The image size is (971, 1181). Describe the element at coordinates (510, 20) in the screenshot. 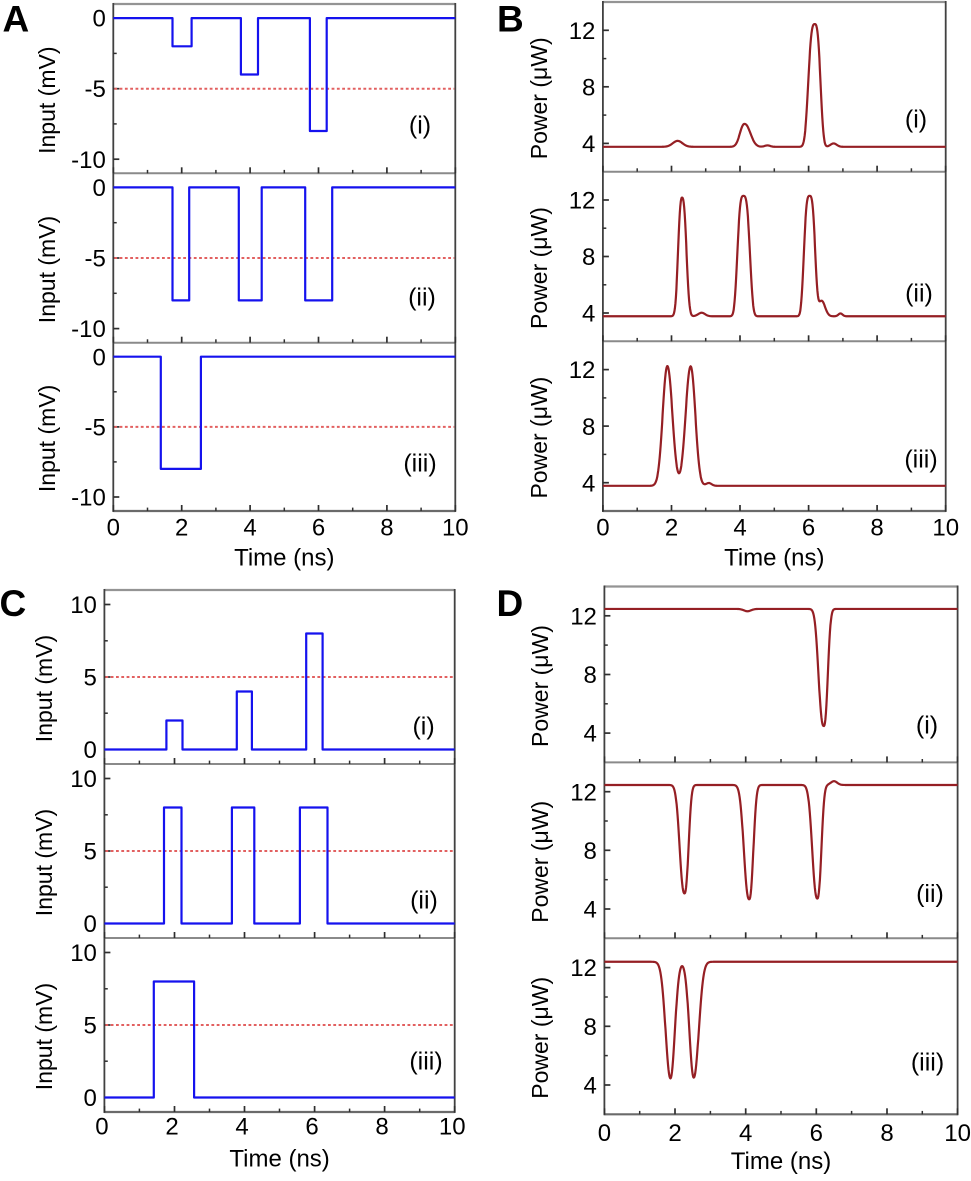

I see `svg-text: B` at that location.